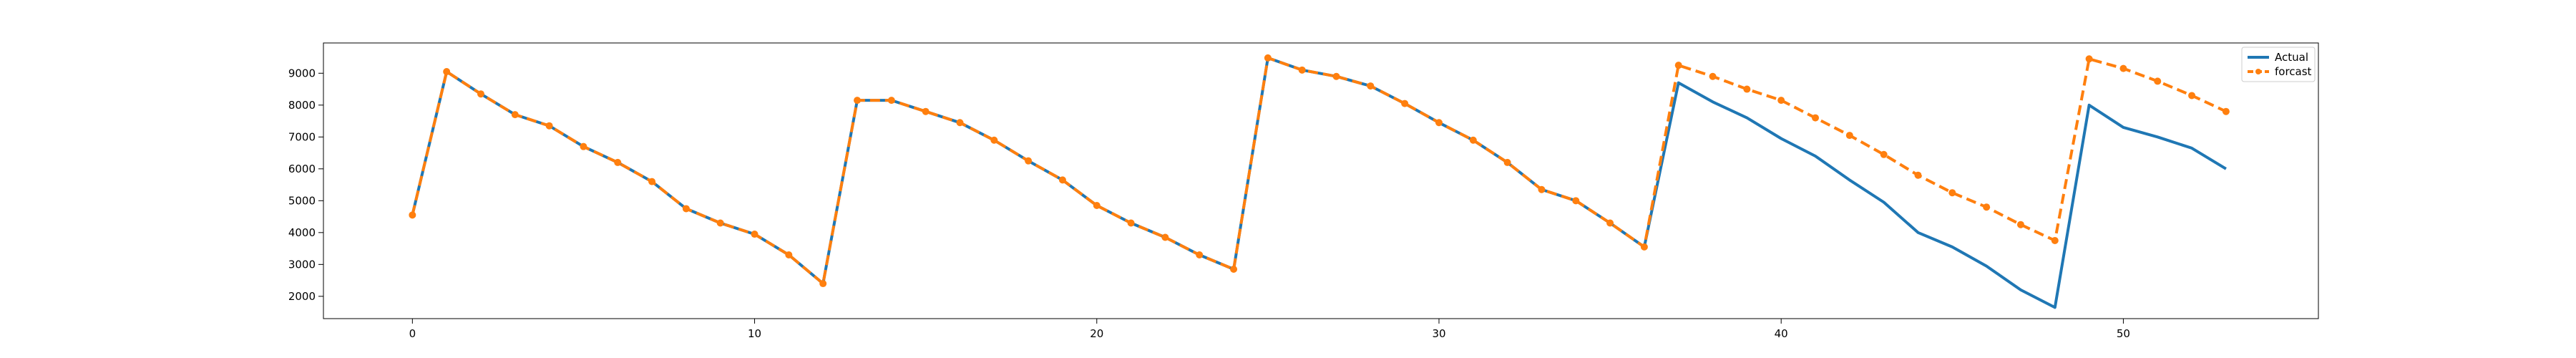 The width and height of the screenshot is (2576, 358). I want to click on legend-label-forcast: forcast, so click(2293, 71).